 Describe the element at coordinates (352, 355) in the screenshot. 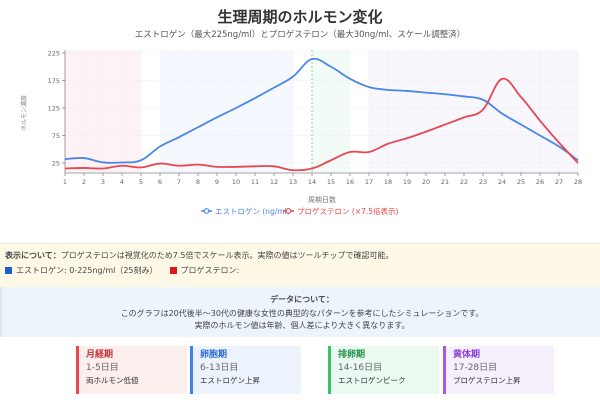

I see `phase-name: 排卵期` at that location.